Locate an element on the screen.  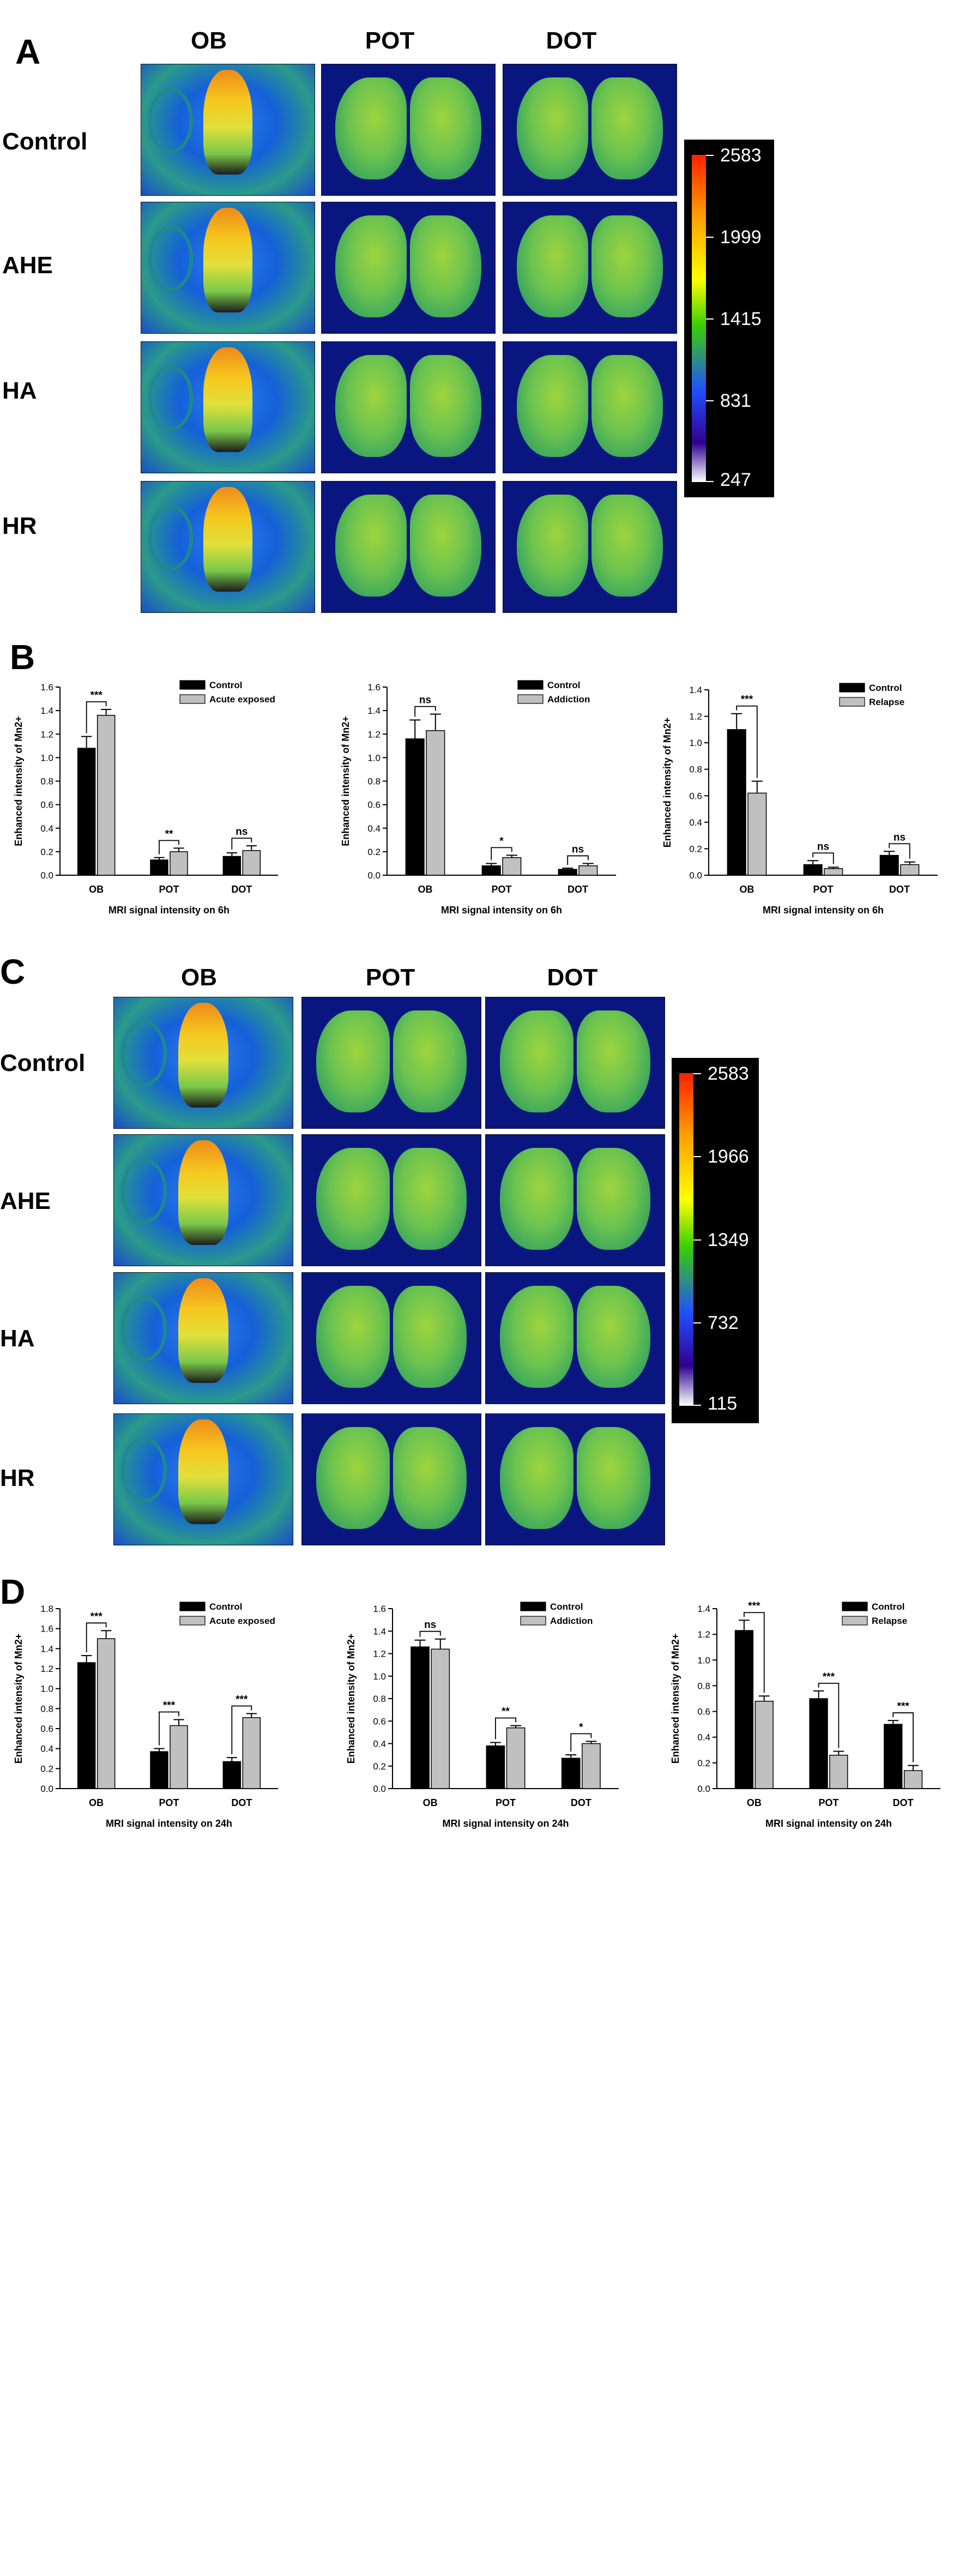
mri-c-control-pot is located at coordinates (391, 1063).